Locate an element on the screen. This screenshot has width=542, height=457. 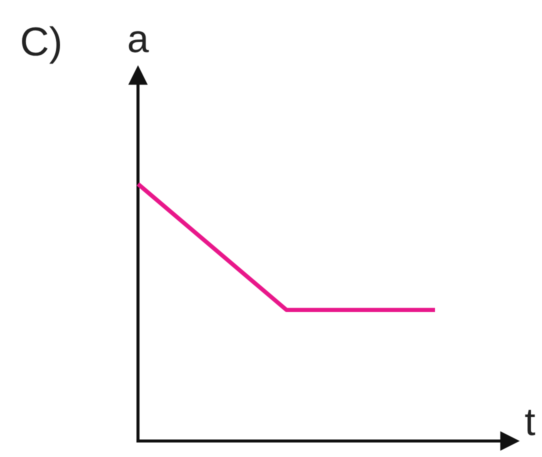
x-axis-title: t is located at coordinates (530, 423).